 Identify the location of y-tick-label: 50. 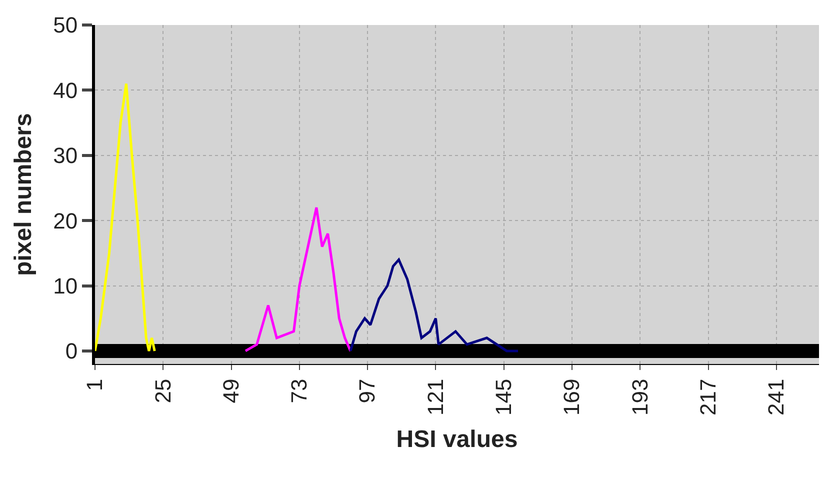
(65, 25).